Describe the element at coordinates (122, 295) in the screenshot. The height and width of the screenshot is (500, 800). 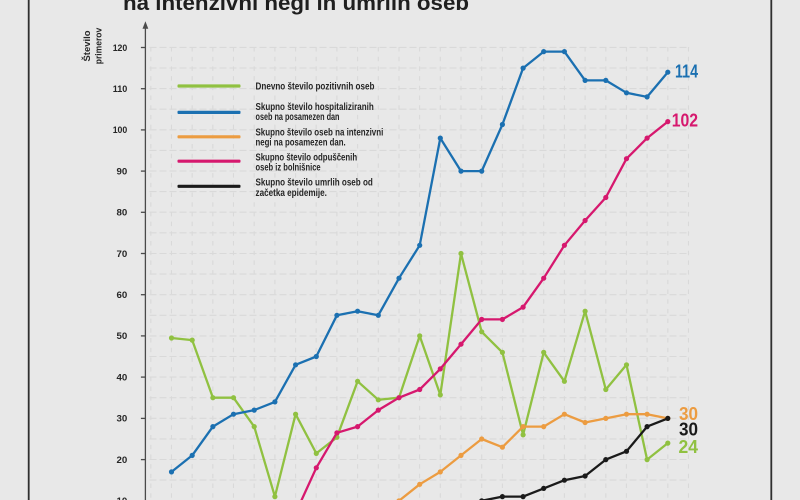
I see `svg-text: 60` at that location.